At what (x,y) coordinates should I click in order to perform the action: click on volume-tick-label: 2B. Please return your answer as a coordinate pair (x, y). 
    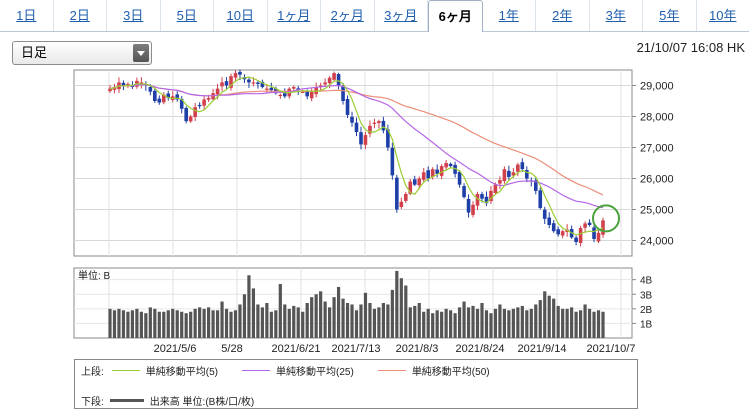
    Looking at the image, I should click on (646, 310).